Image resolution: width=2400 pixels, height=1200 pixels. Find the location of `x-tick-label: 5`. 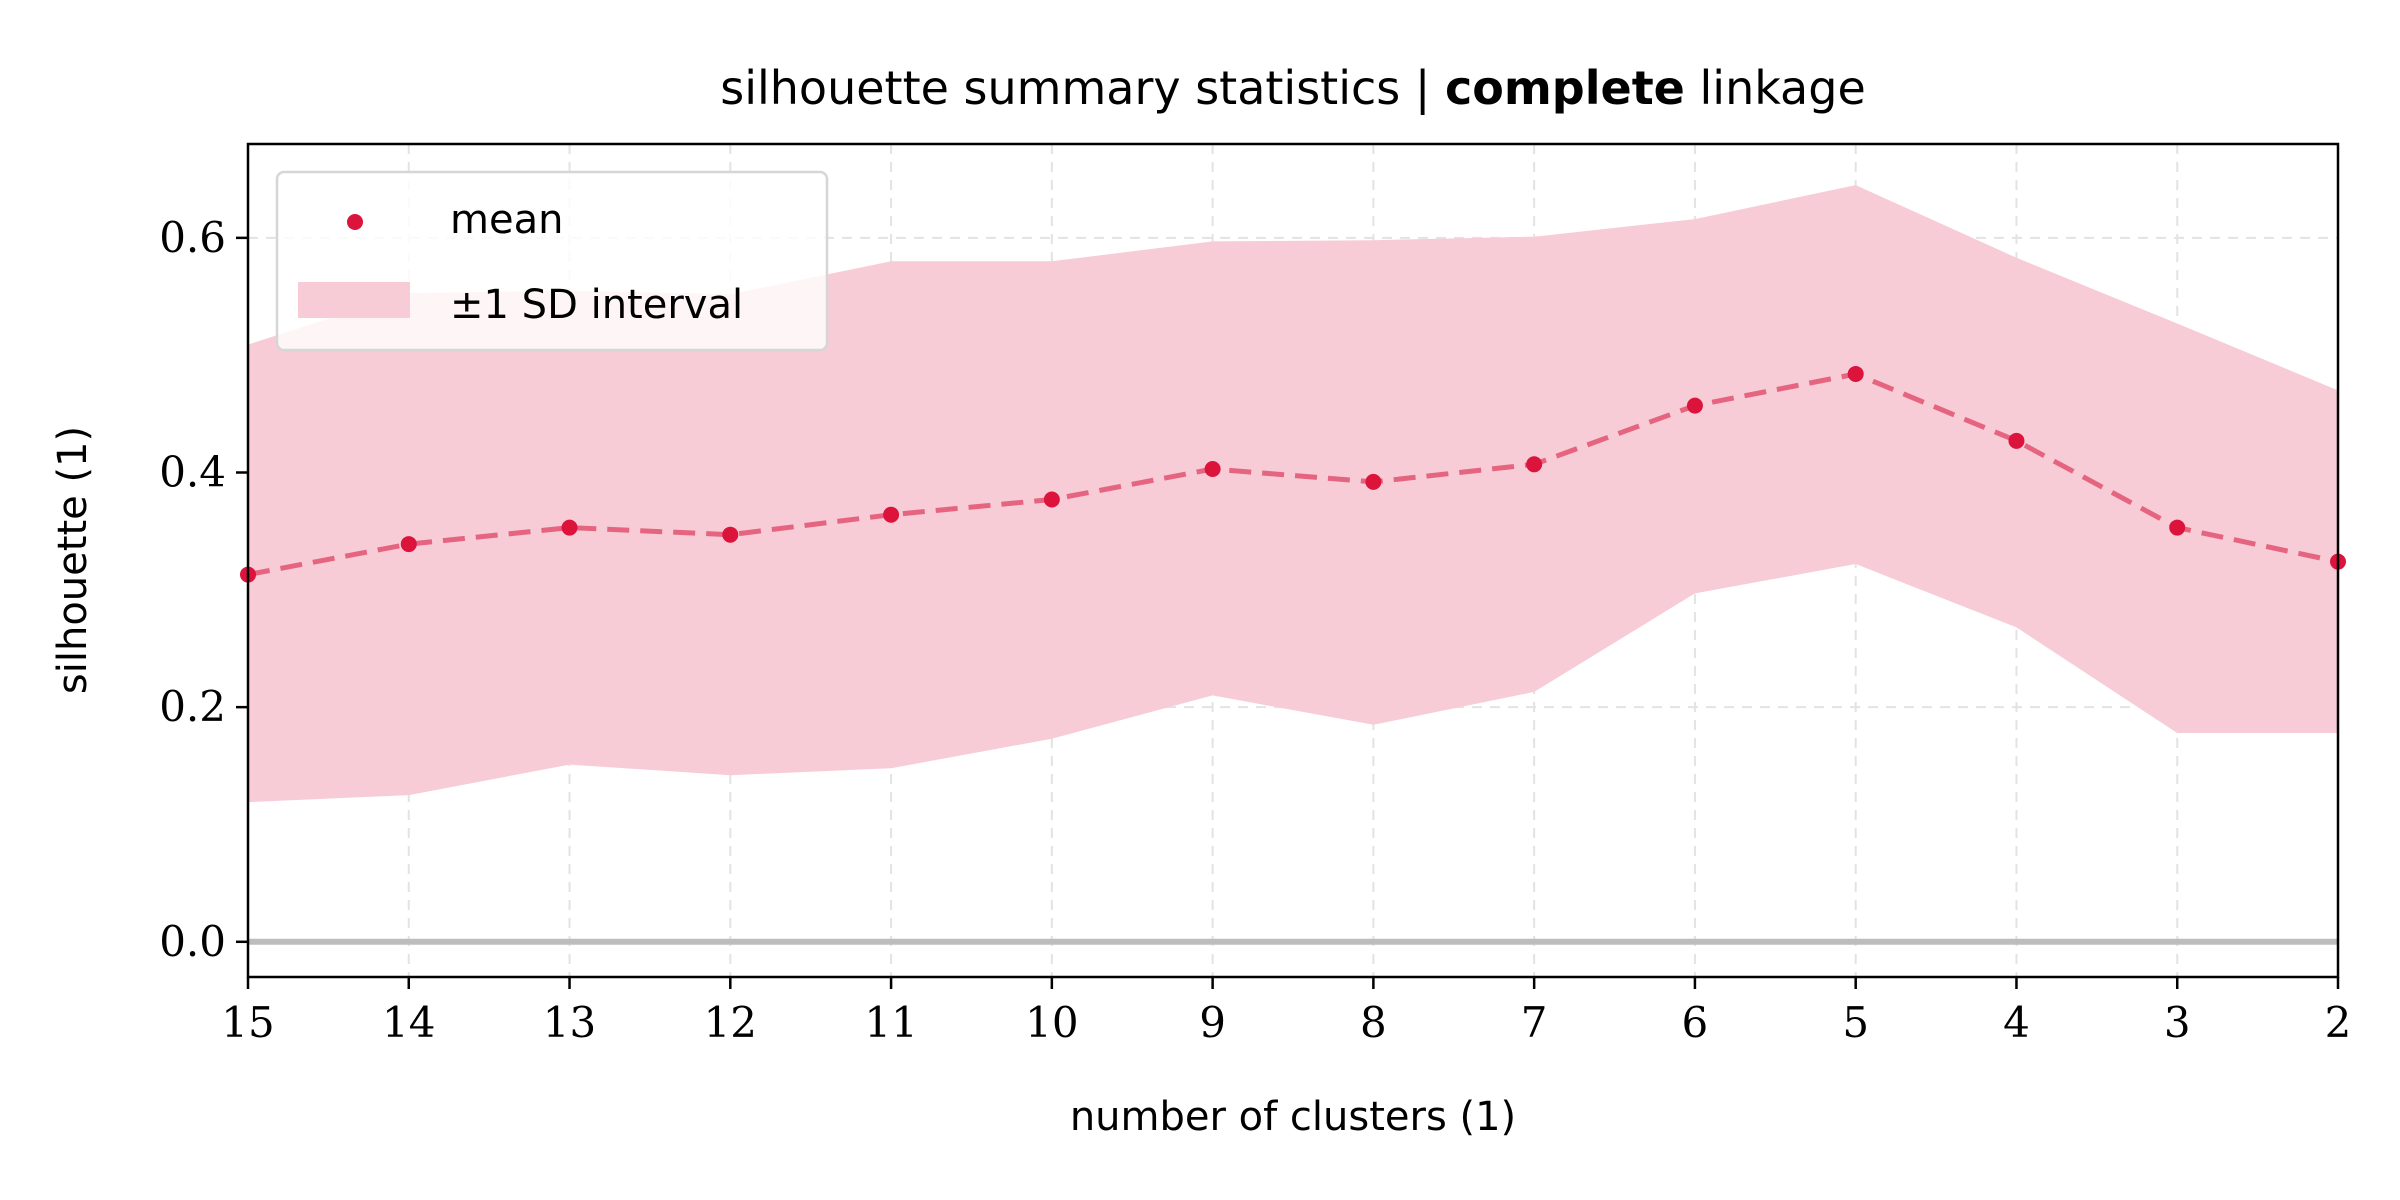

x-tick-label: 5 is located at coordinates (1855, 1022).